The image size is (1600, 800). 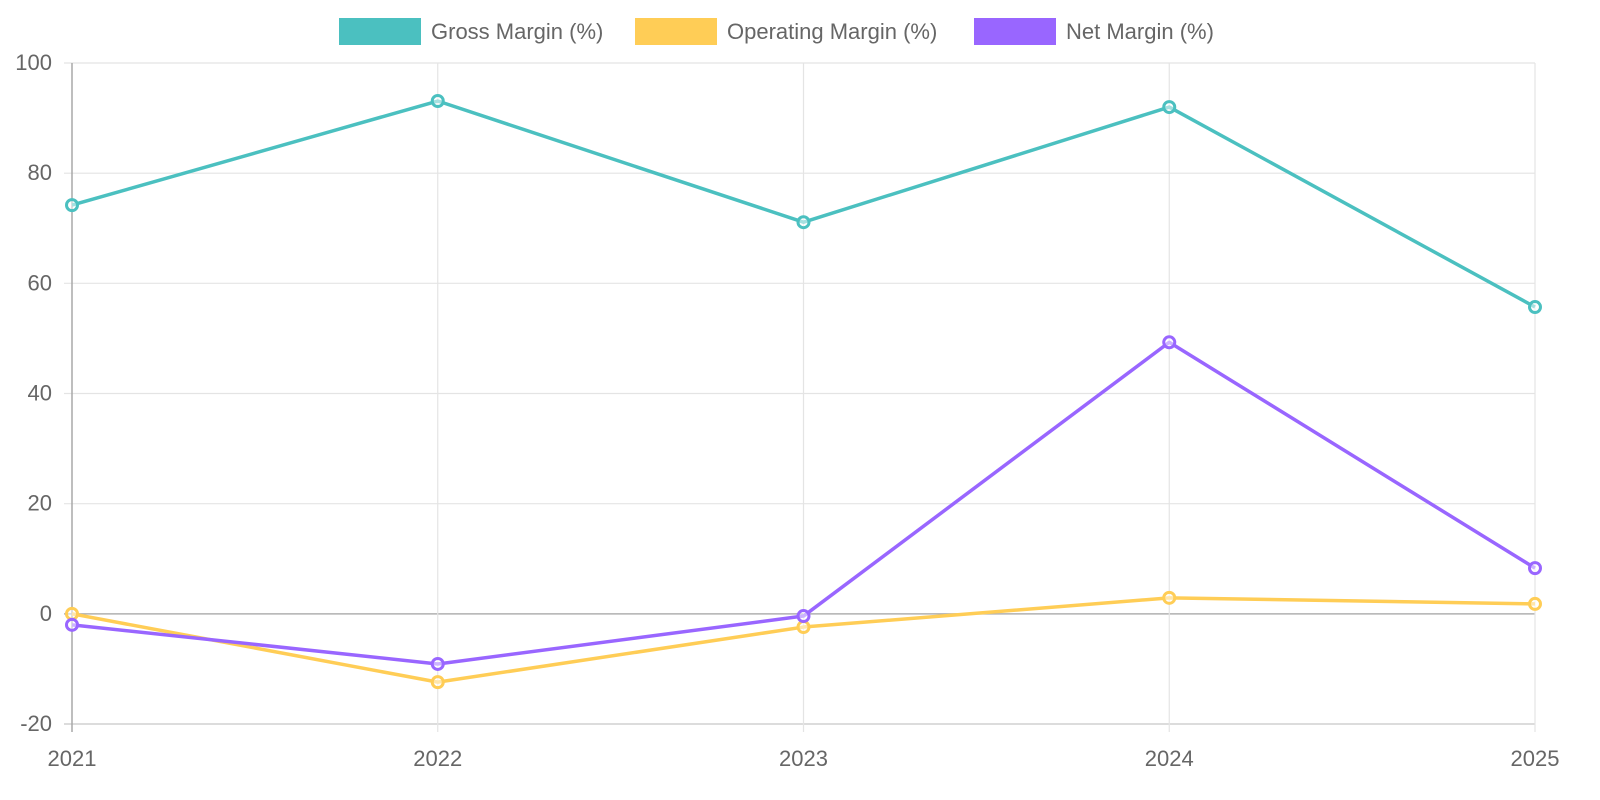 I want to click on y-tick-label: 0, so click(x=46, y=613).